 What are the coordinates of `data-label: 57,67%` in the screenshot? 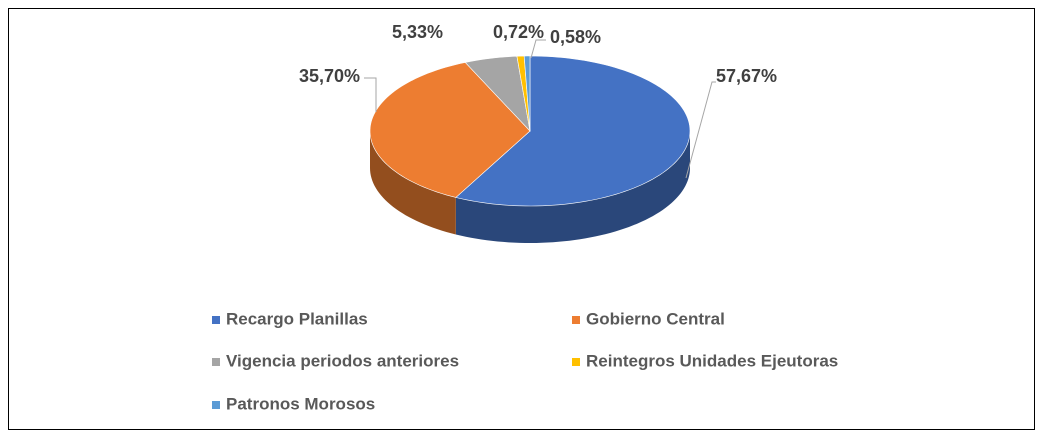 It's located at (746, 76).